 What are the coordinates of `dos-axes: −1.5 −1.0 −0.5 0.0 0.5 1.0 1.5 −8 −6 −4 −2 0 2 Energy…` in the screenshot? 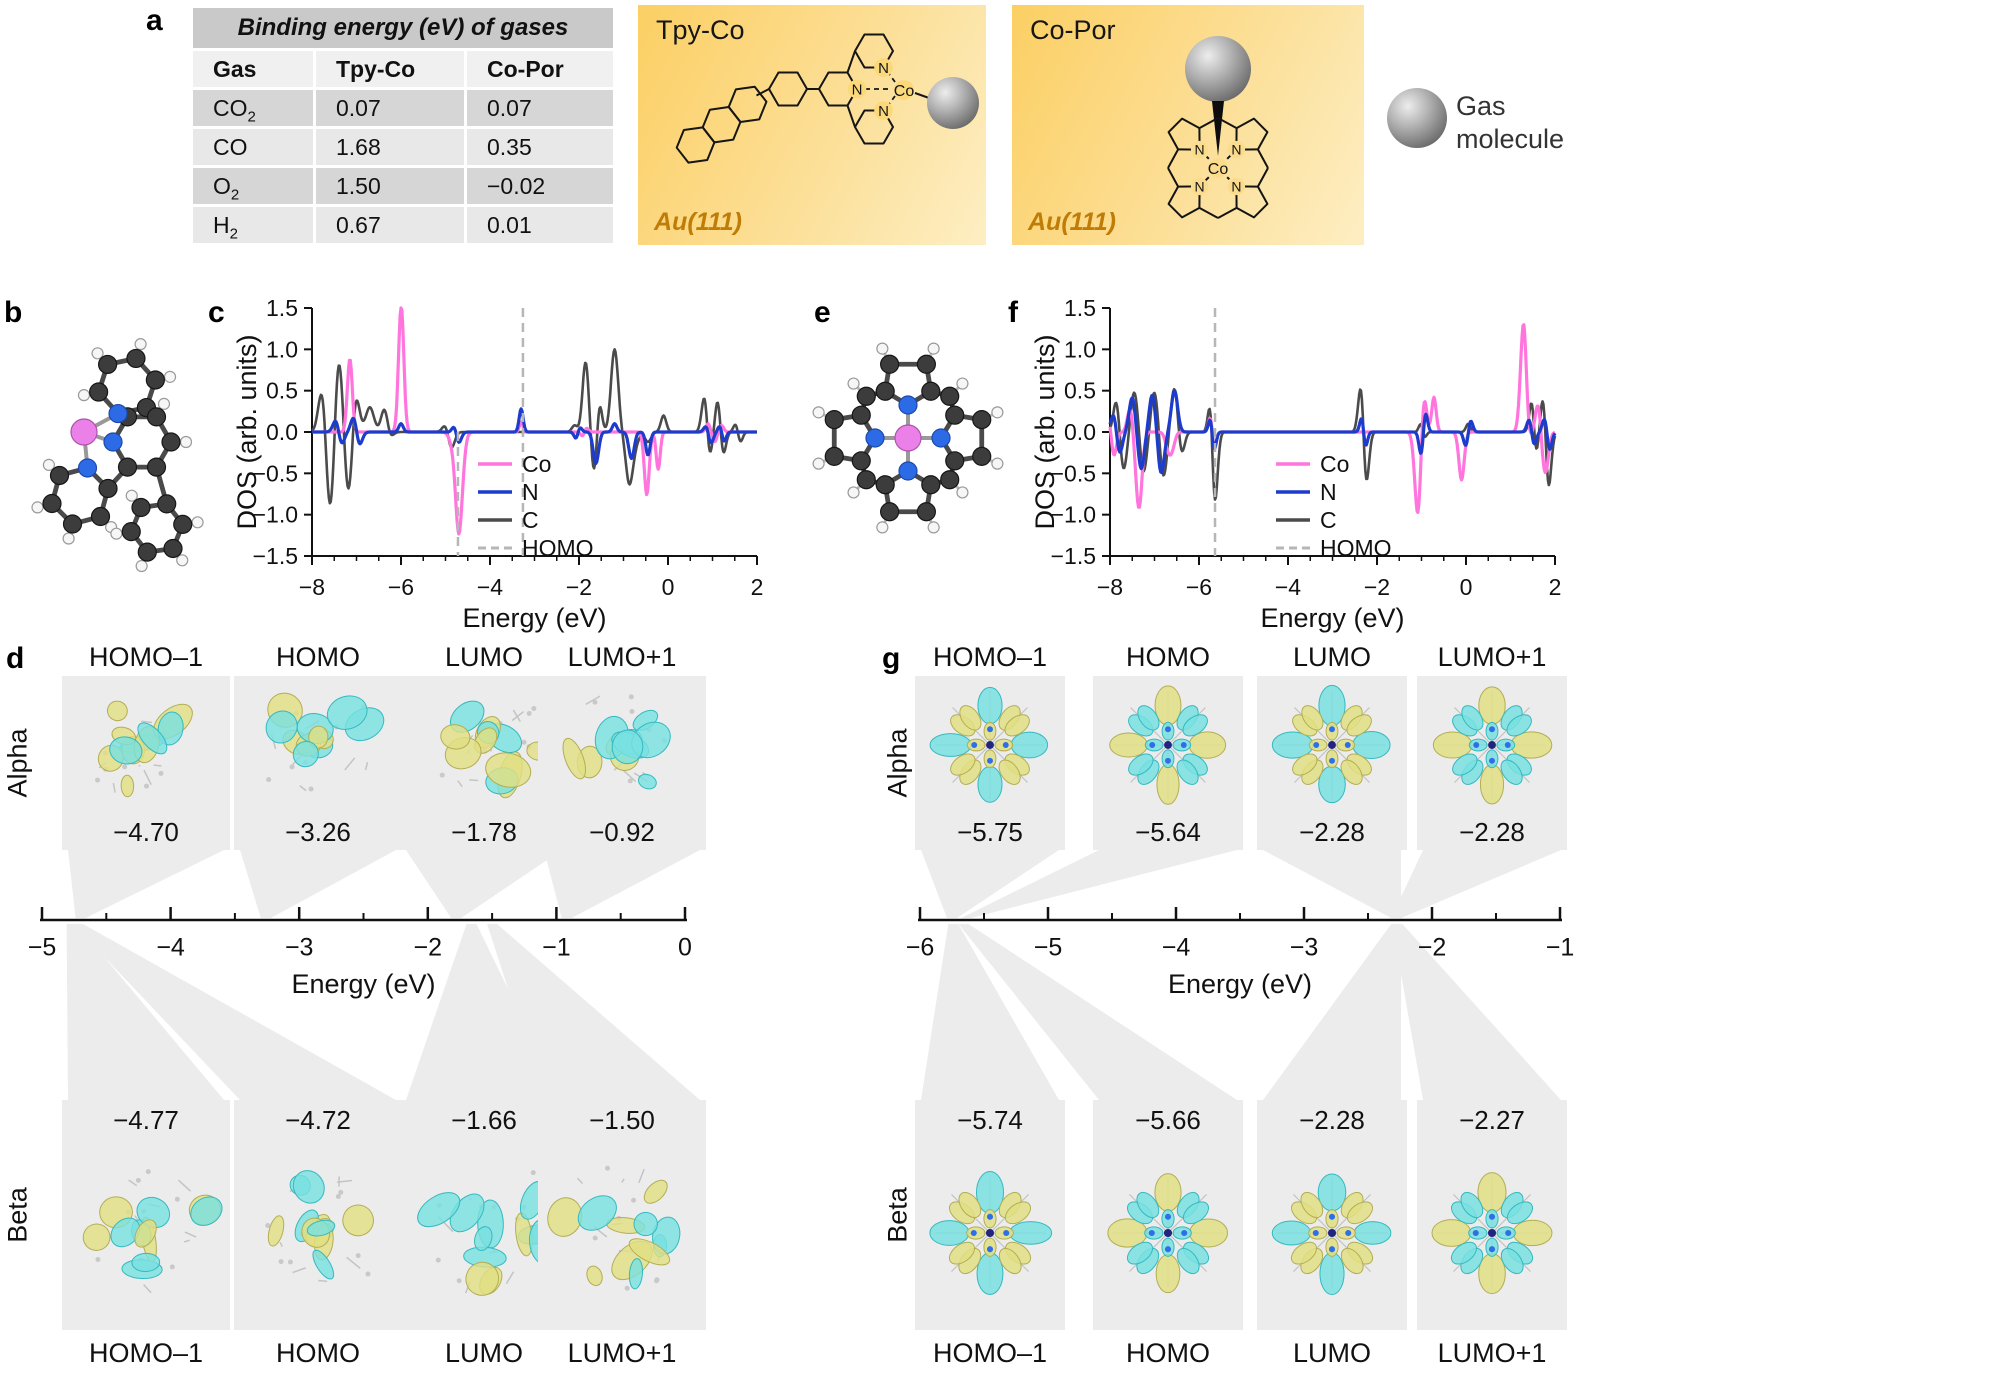 It's located at (1295, 464).